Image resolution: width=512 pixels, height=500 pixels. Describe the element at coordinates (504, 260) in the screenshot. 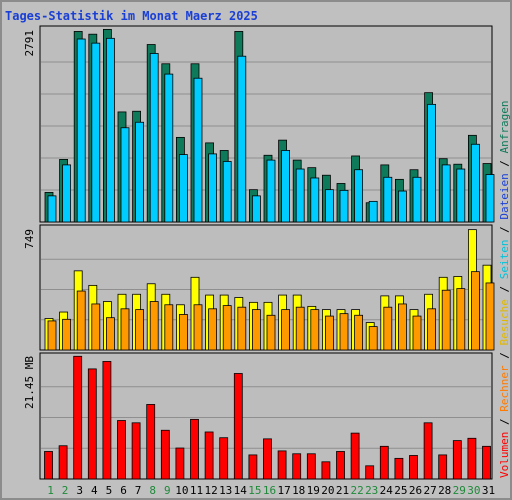

I see `legend-seiten: Seiten` at that location.